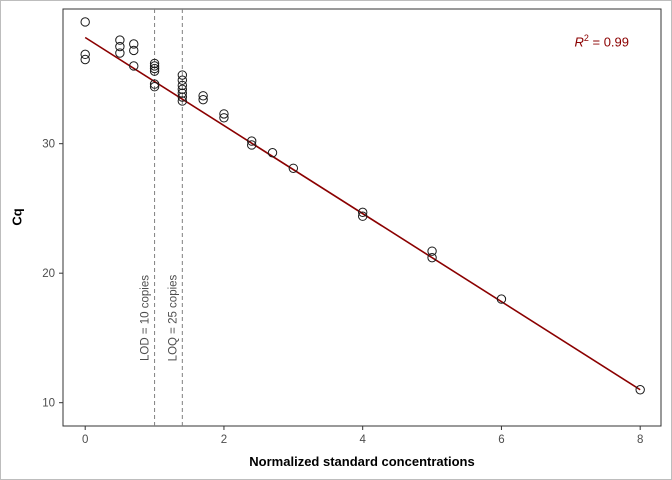 The height and width of the screenshot is (480, 672). I want to click on x-axis-label: Normalized standard concentrations, so click(362, 461).